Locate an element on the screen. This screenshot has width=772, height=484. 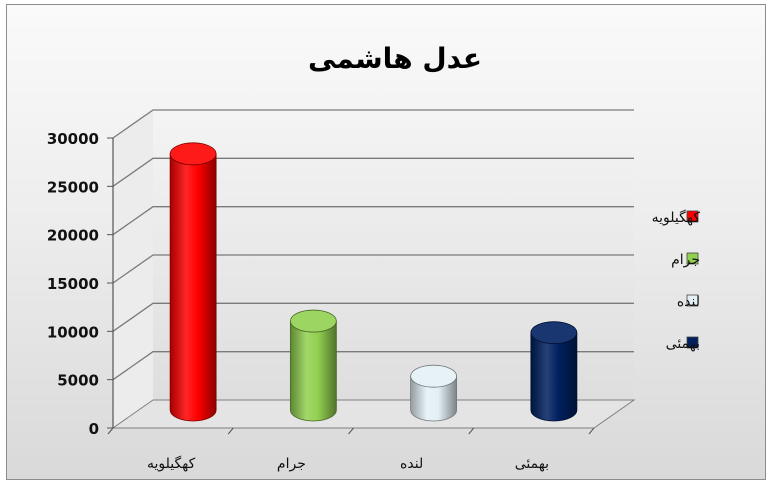
y-tick-label: 25000 is located at coordinates (73, 187).